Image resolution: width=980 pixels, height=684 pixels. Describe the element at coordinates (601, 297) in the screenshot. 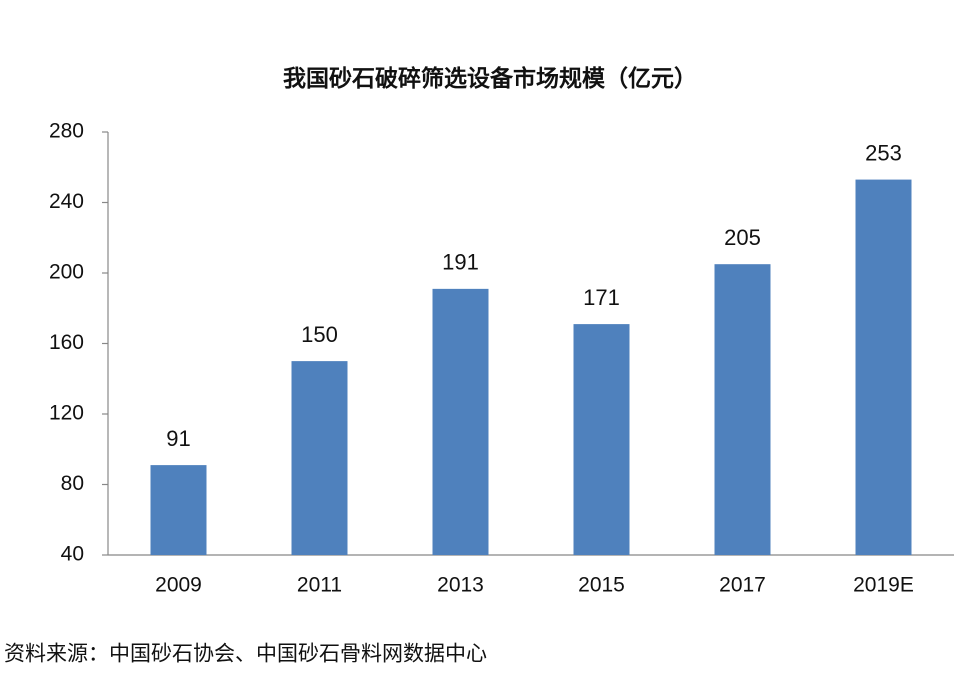

I see `data-label: 171` at that location.